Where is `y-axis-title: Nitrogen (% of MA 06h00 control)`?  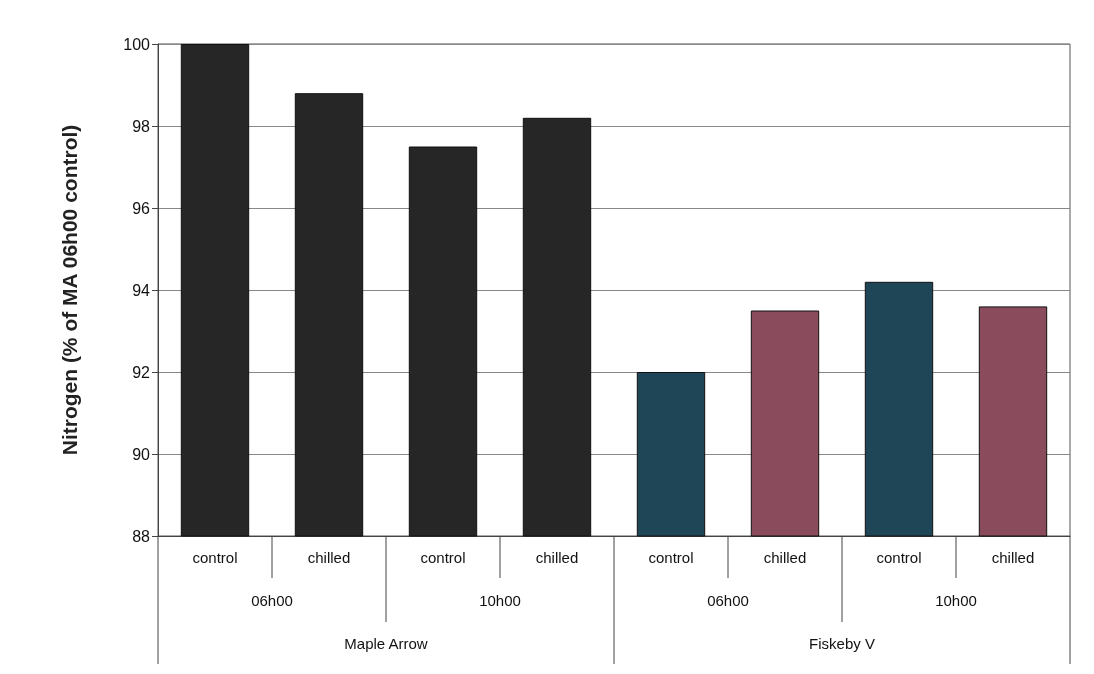
y-axis-title: Nitrogen (% of MA 06h00 control) is located at coordinates (69, 290).